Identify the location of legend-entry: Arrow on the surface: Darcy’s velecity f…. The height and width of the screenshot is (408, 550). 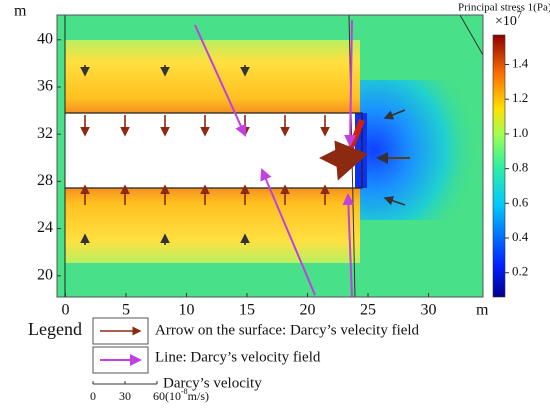
(287, 330).